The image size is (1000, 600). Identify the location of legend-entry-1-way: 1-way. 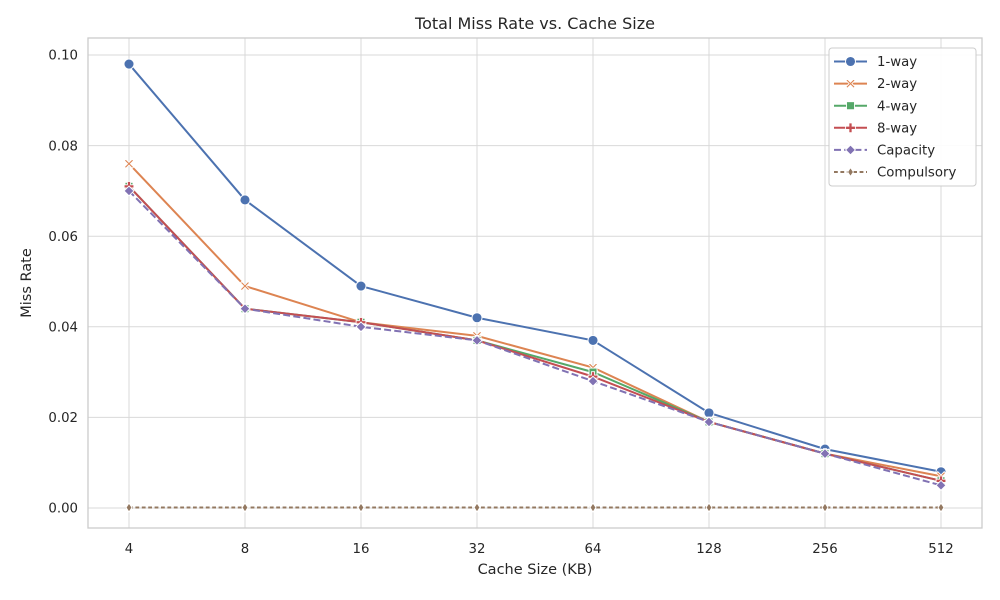
(875, 62).